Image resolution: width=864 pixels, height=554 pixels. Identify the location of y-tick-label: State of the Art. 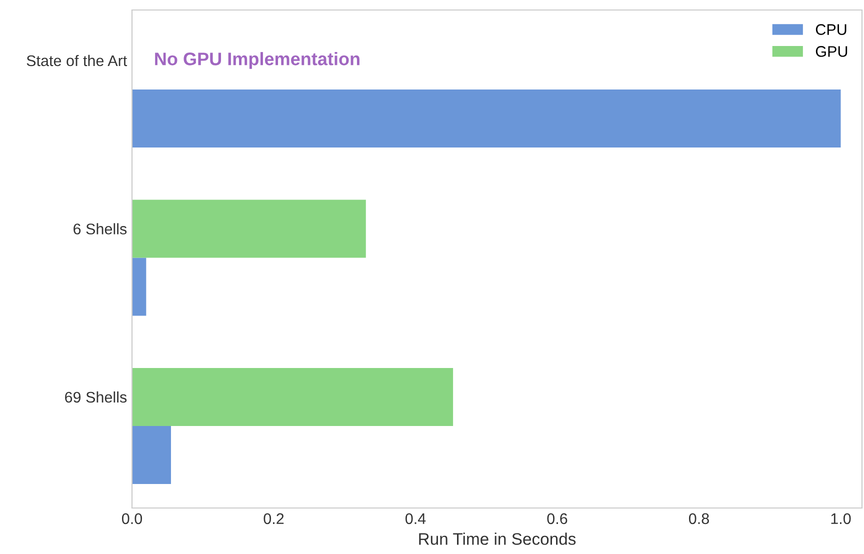
(77, 60).